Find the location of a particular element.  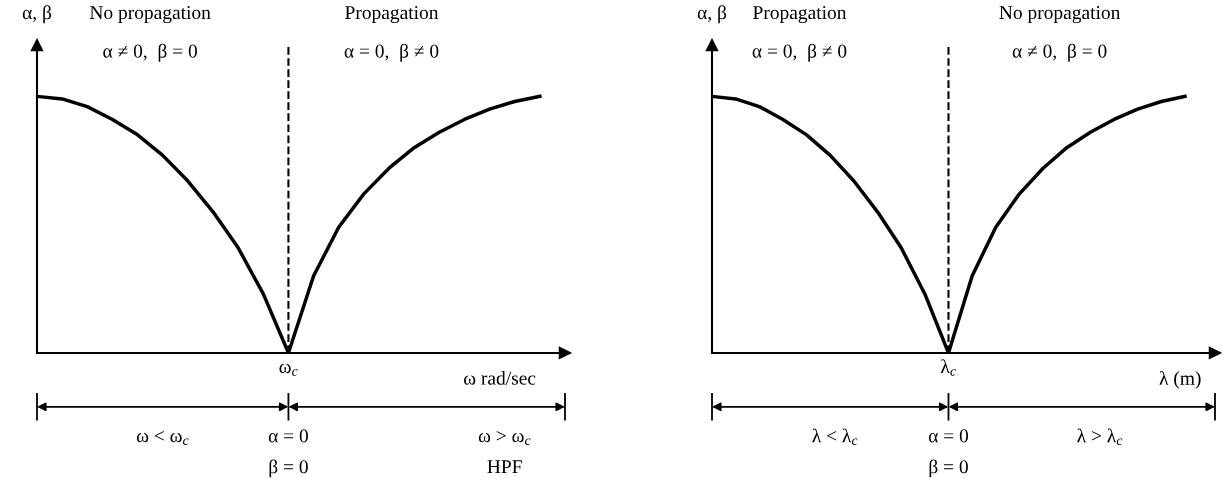

x-axis-title: ω rad/sec is located at coordinates (500, 378).